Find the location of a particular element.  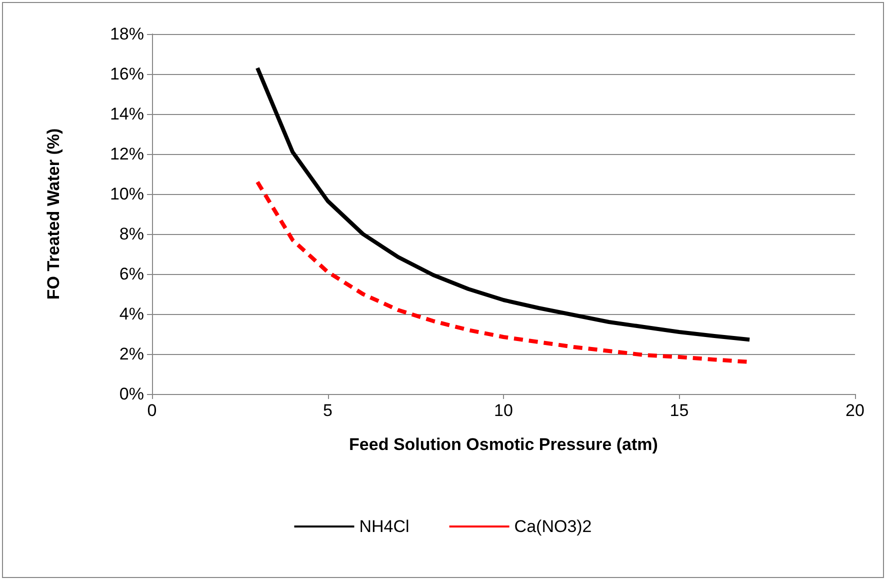

y-tick-label: 18% is located at coordinates (127, 34).